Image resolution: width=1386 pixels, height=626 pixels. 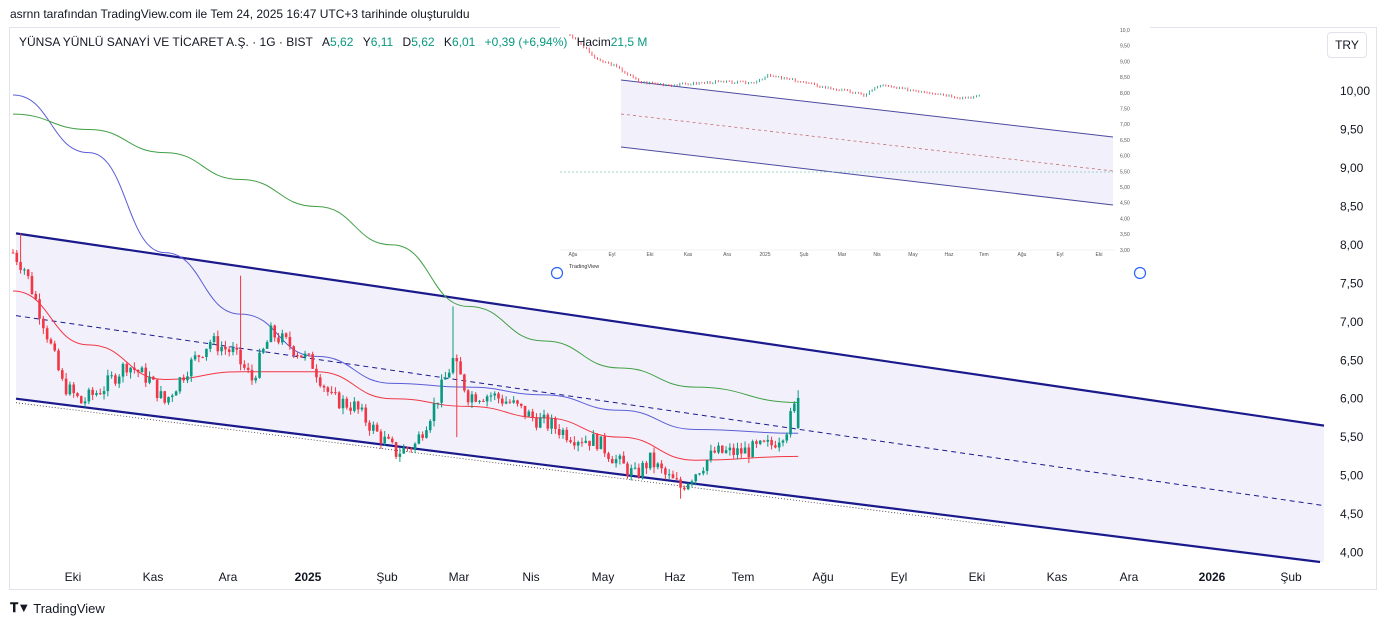 What do you see at coordinates (842, 255) in the screenshot?
I see `inset-time-label: Mar` at bounding box center [842, 255].